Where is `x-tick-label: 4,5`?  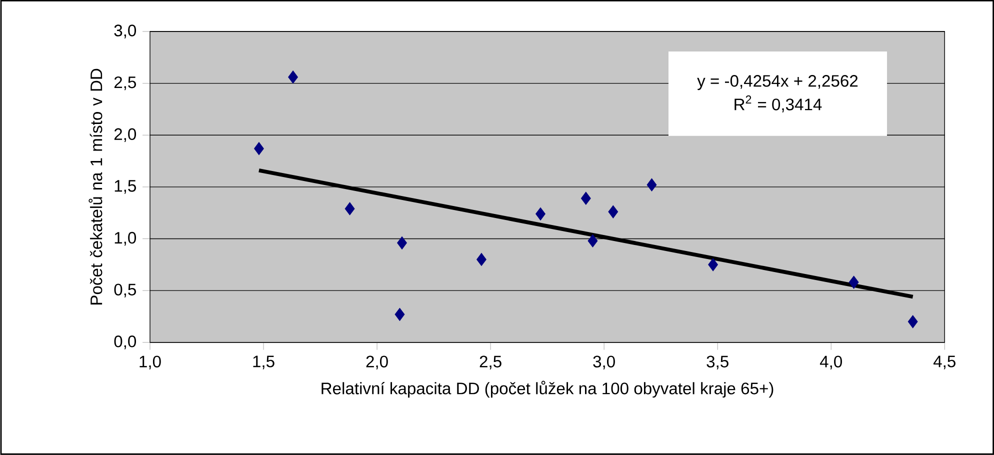 x-tick-label: 4,5 is located at coordinates (944, 363).